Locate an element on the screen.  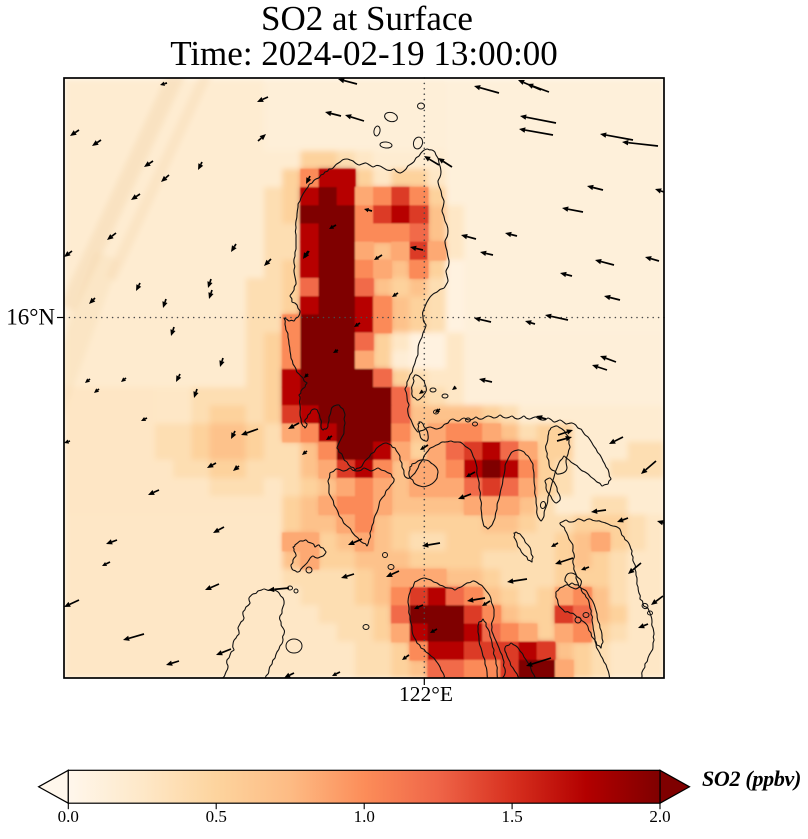
svg-text: SO2 (ppbv) is located at coordinates (751, 778).